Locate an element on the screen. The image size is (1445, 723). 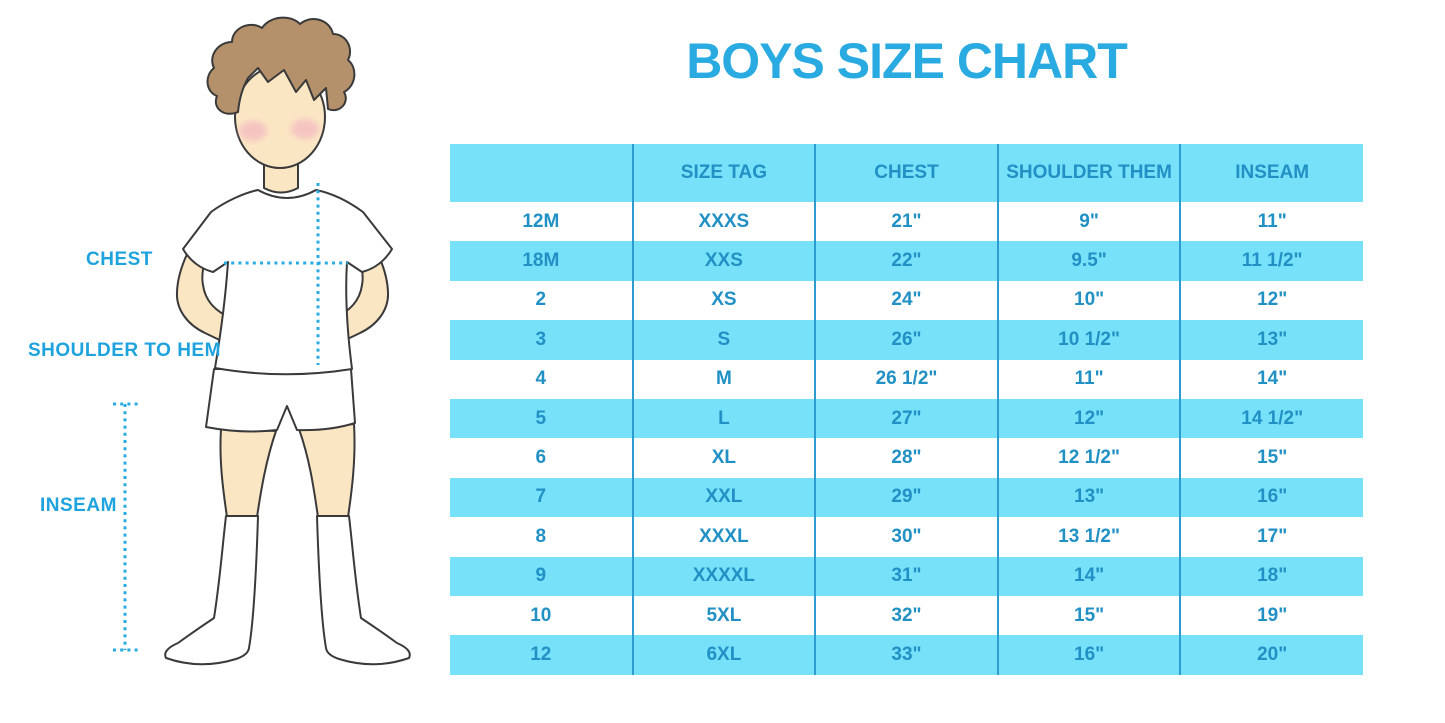
boy-shorts is located at coordinates (280, 400).